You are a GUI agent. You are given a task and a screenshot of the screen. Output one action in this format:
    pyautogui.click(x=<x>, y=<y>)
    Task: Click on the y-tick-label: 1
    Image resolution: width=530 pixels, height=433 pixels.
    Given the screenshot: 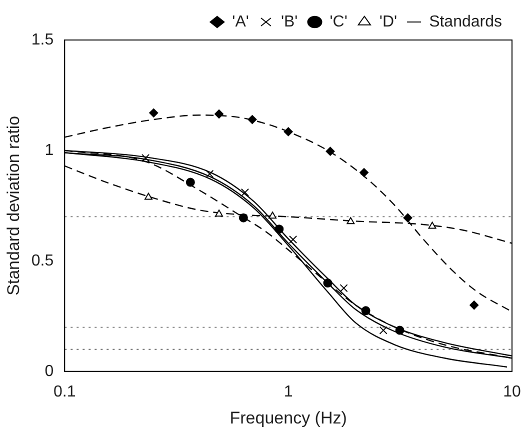 What is the action you would take?
    pyautogui.click(x=49, y=150)
    